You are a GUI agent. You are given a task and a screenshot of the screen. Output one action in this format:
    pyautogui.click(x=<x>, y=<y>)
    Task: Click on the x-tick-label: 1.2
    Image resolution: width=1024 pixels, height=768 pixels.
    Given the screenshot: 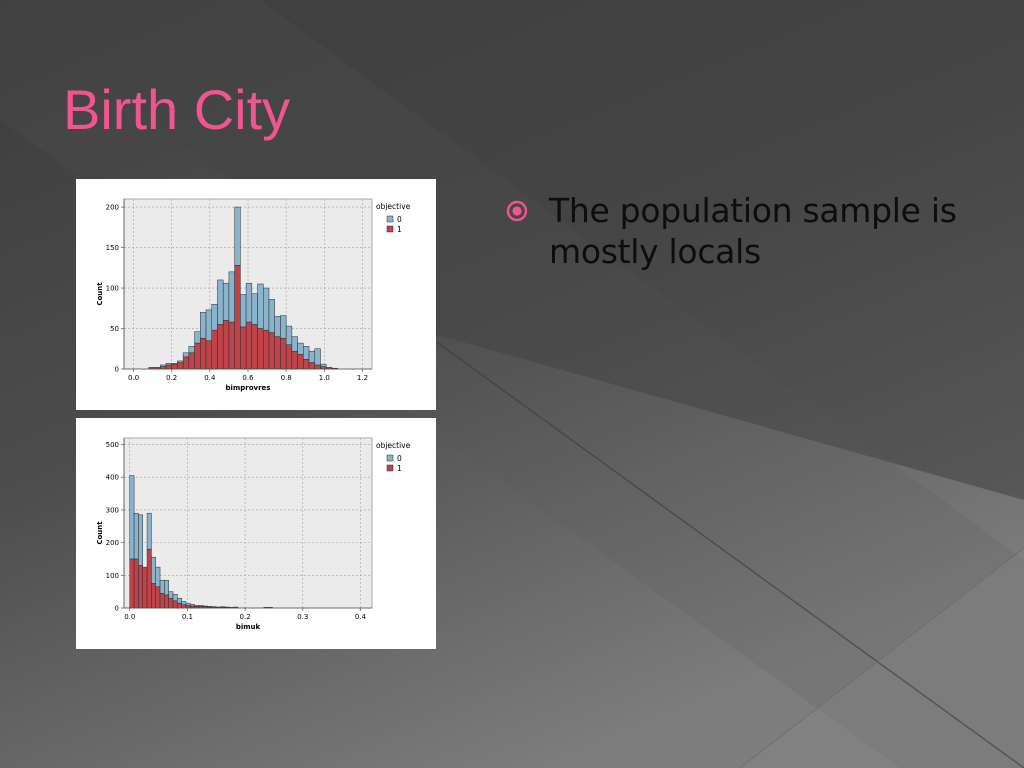 What is the action you would take?
    pyautogui.click(x=362, y=378)
    